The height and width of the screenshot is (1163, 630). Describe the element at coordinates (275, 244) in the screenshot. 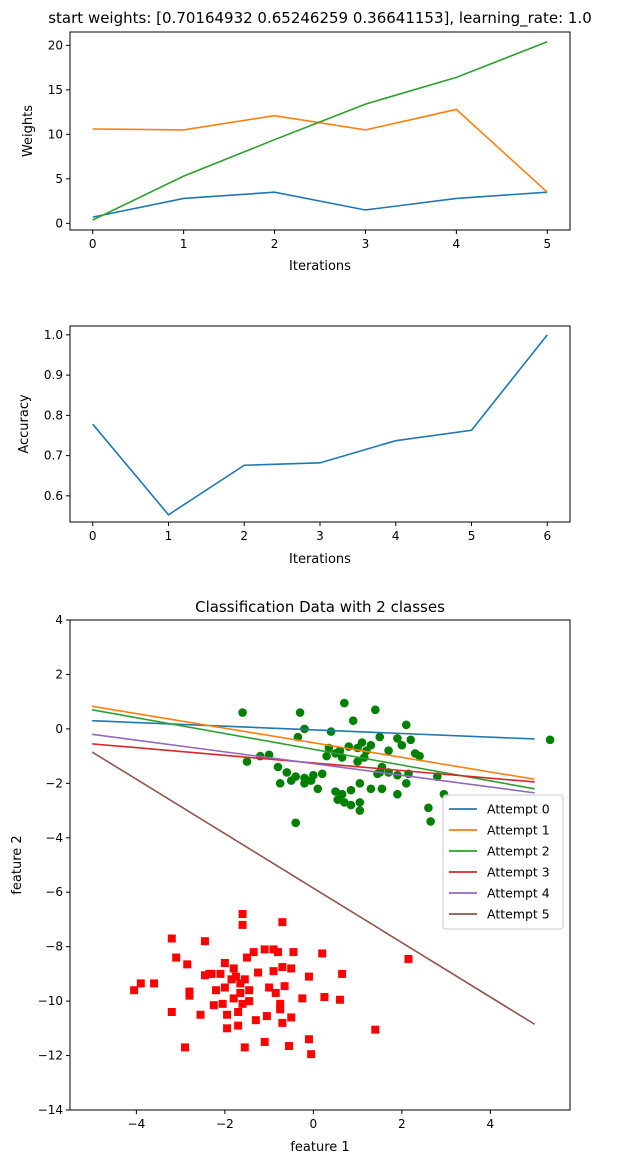

I see `weights-x-tick-label: 2` at that location.